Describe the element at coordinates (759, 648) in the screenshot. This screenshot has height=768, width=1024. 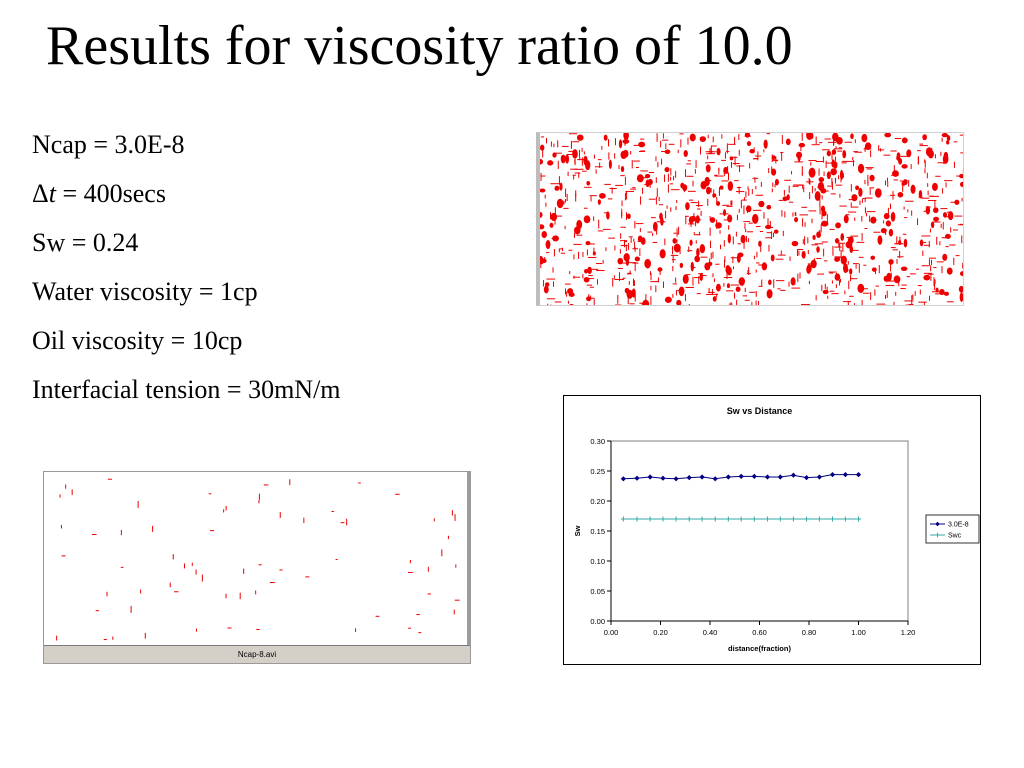
I see `x-axis-label: distance(fraction)` at that location.